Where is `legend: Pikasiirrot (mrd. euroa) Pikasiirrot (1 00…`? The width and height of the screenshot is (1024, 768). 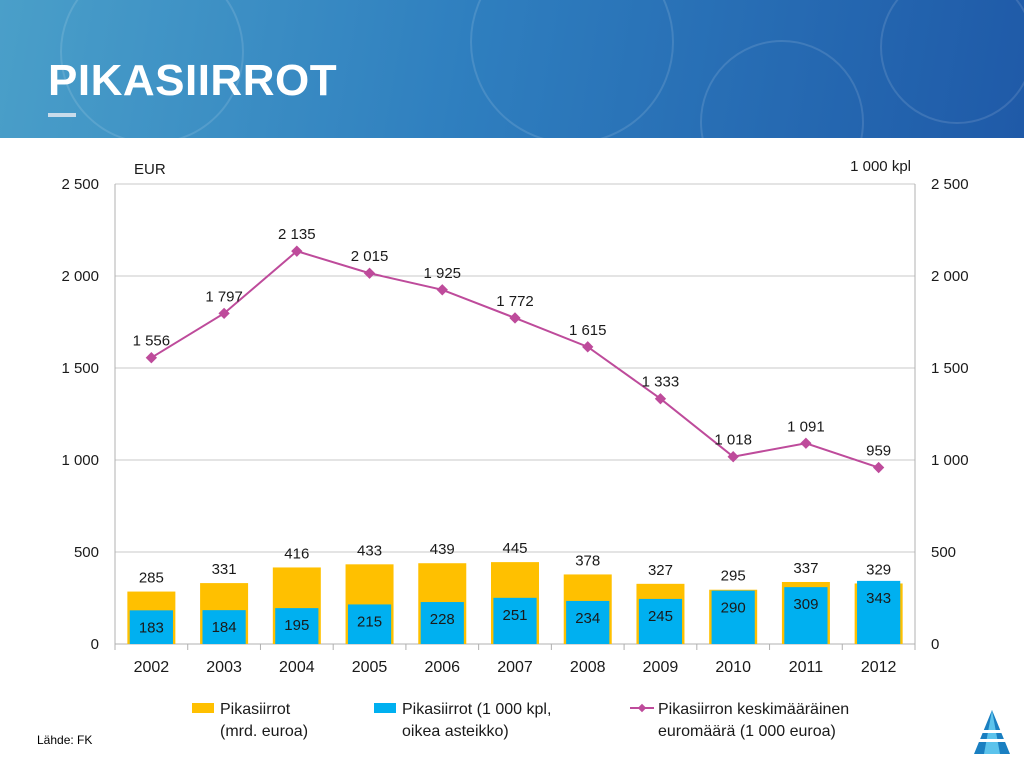 legend: Pikasiirrot (mrd. euroa) Pikasiirrot (1 00… is located at coordinates (520, 720).